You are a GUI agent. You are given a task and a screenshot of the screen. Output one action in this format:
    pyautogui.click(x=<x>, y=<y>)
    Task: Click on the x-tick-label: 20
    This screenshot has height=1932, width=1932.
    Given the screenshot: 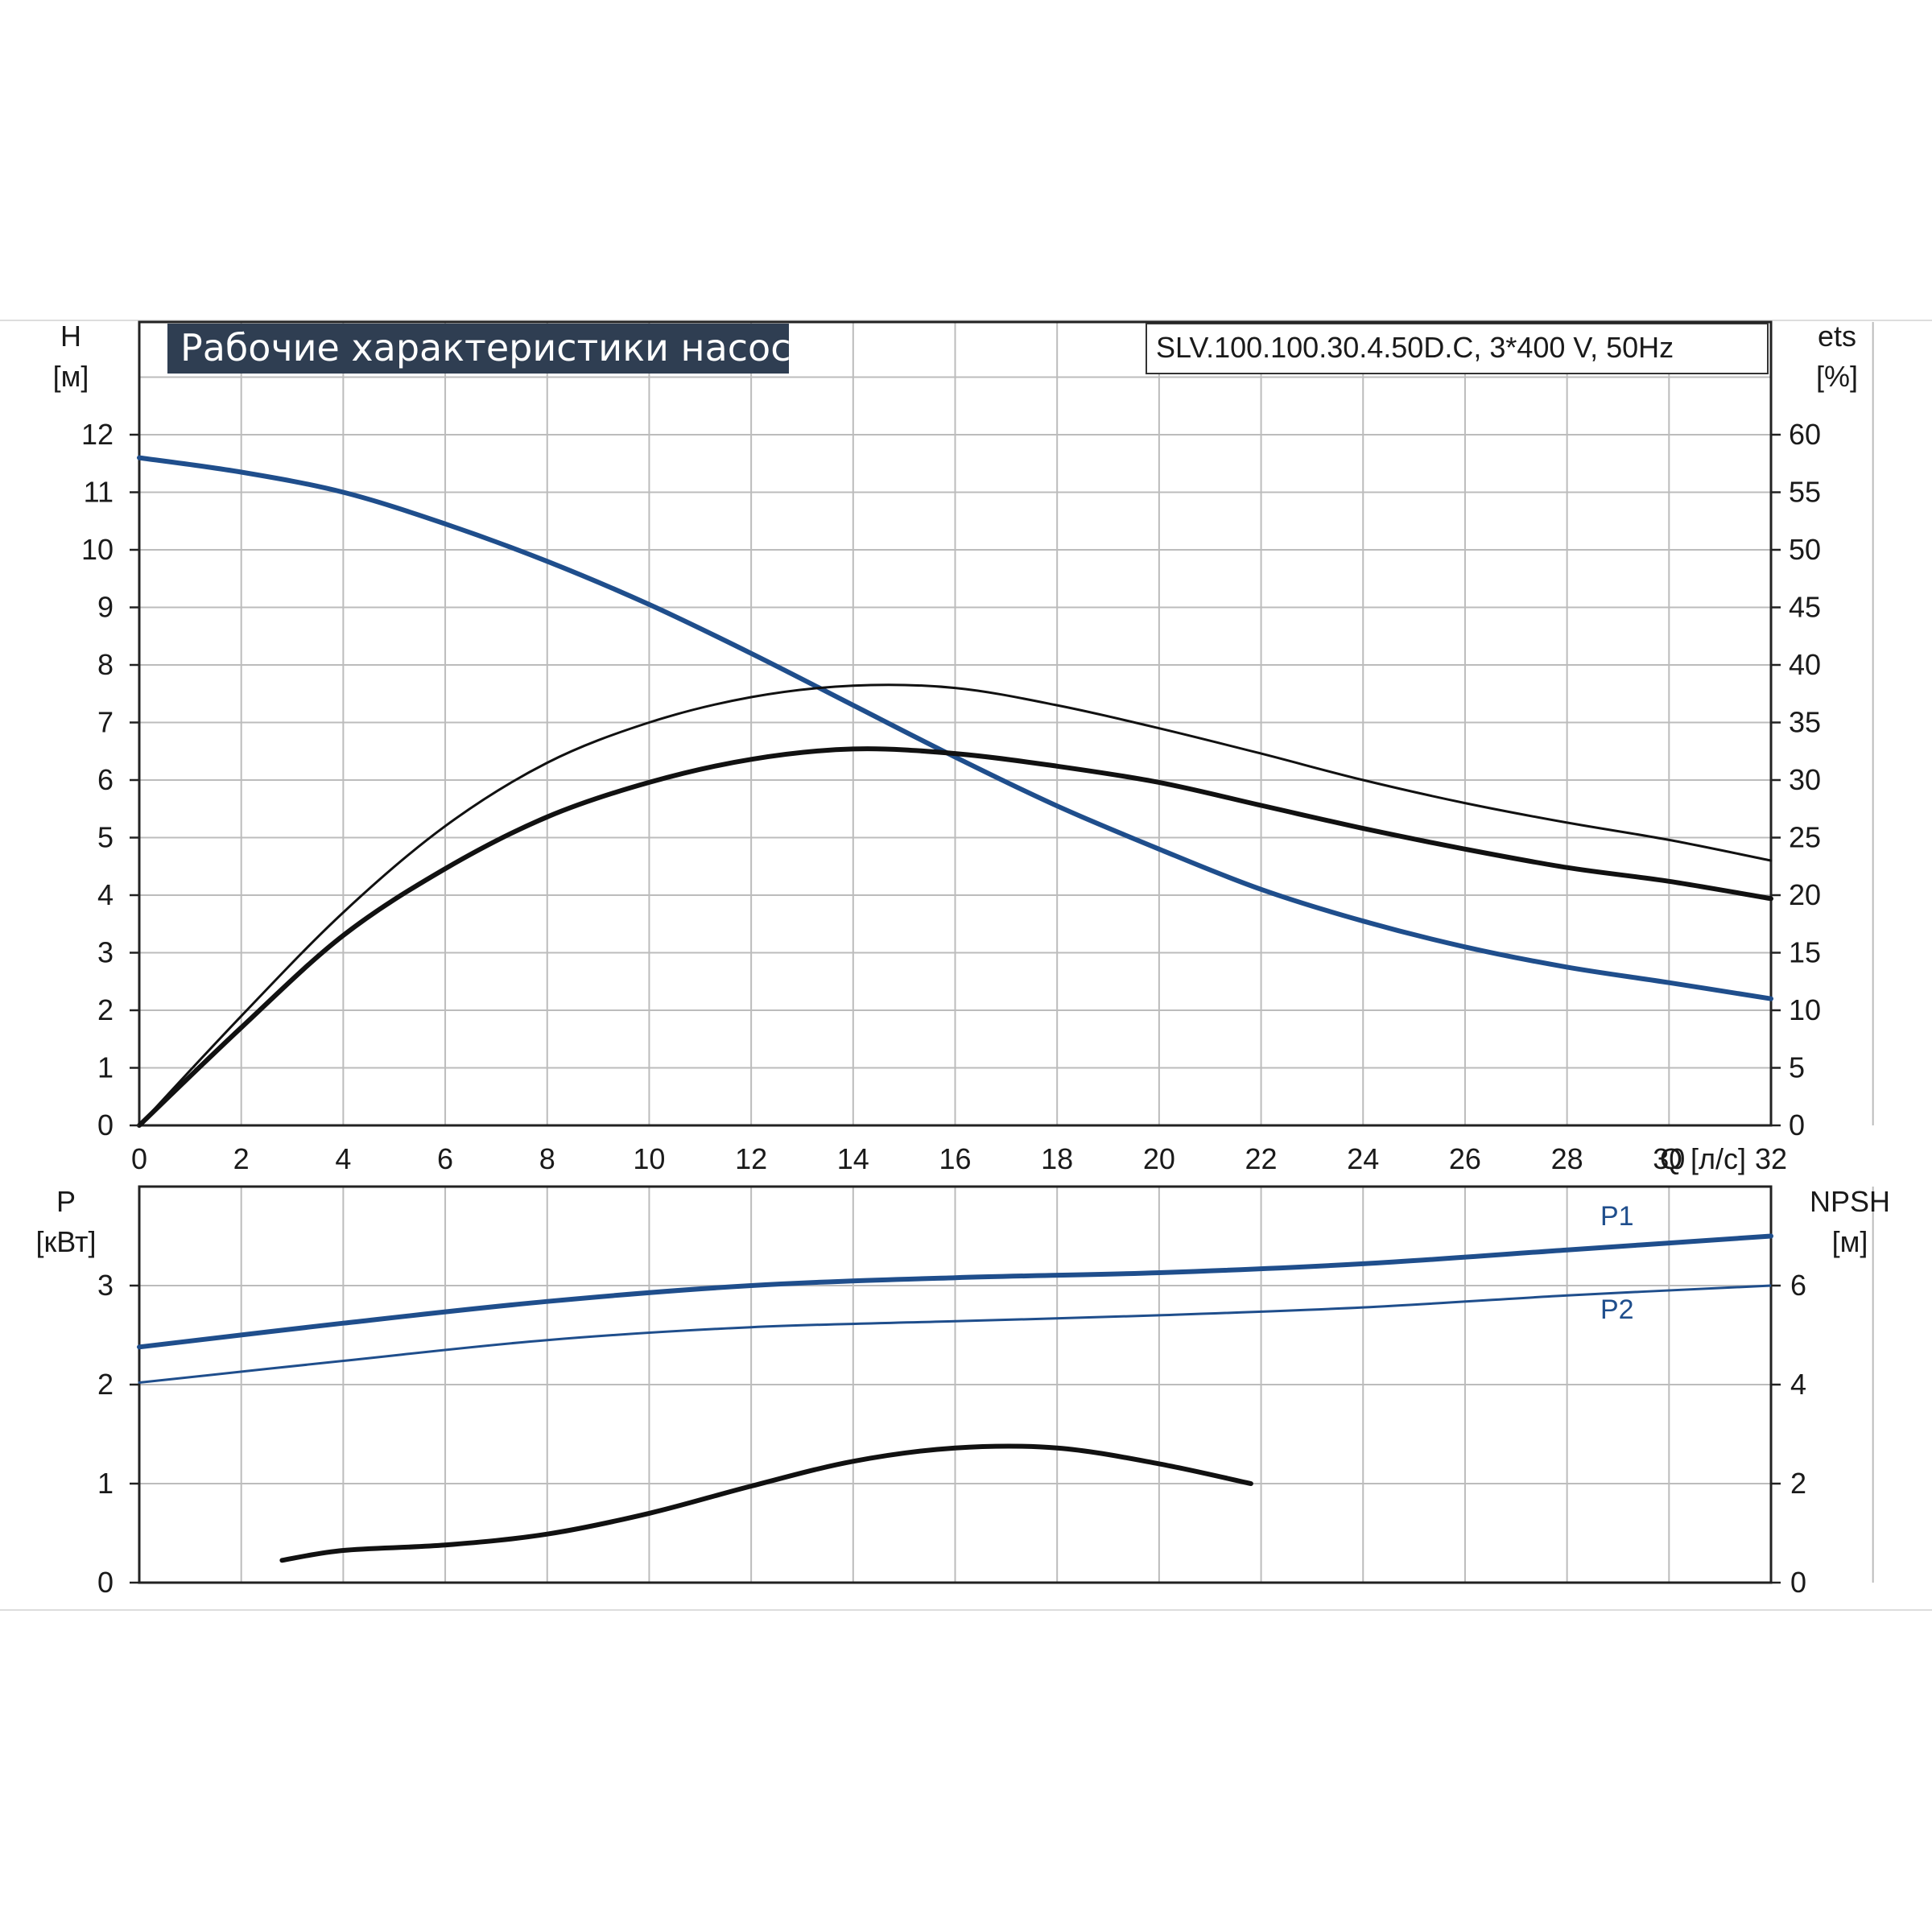 What is the action you would take?
    pyautogui.click(x=1159, y=1158)
    